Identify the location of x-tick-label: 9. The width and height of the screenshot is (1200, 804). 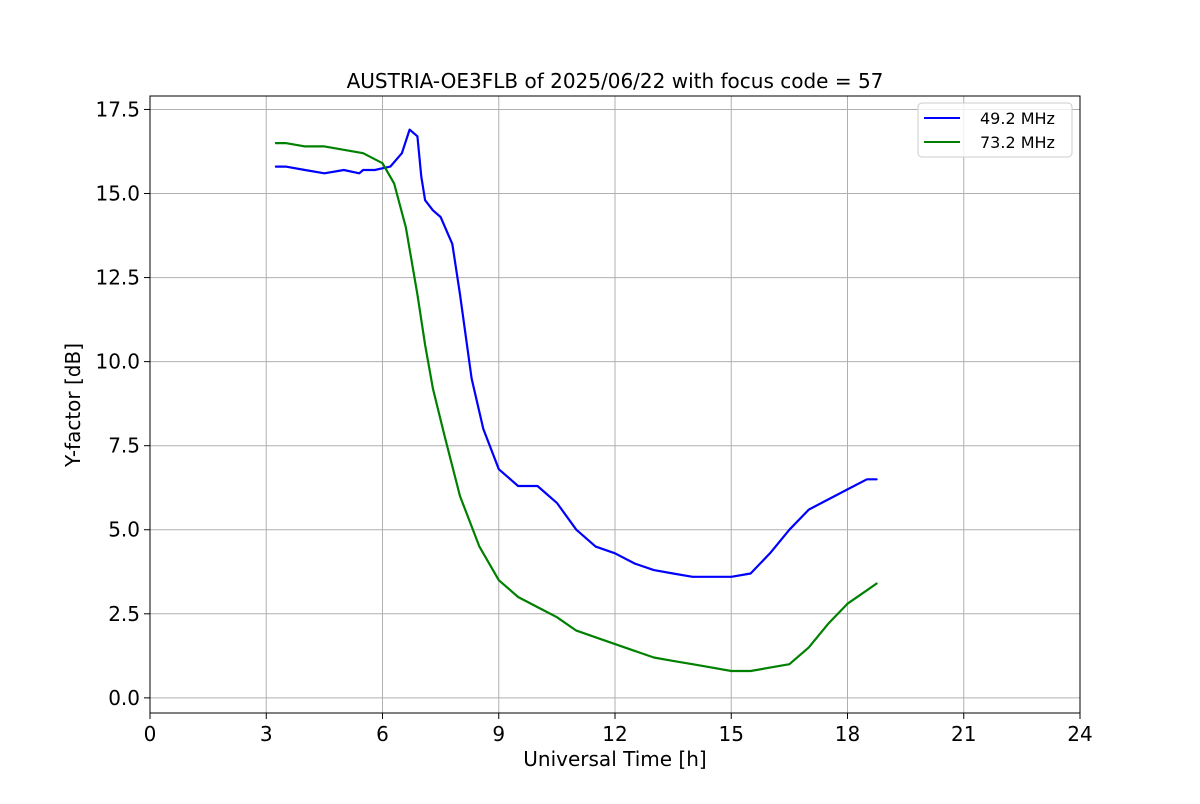
(498, 734).